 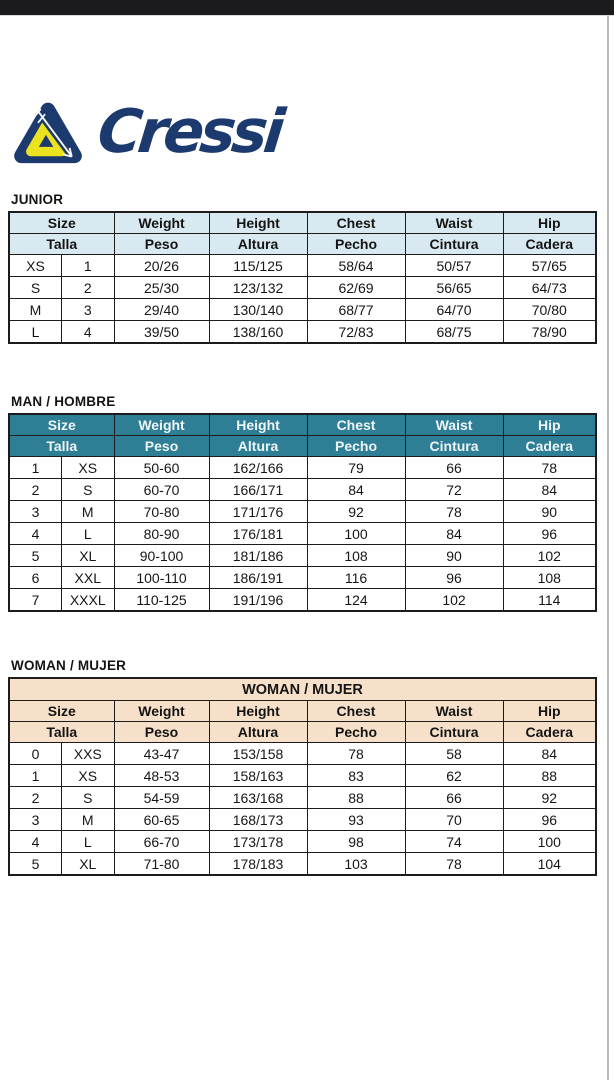 What do you see at coordinates (258, 511) in the screenshot?
I see `table-cell: 171/176` at bounding box center [258, 511].